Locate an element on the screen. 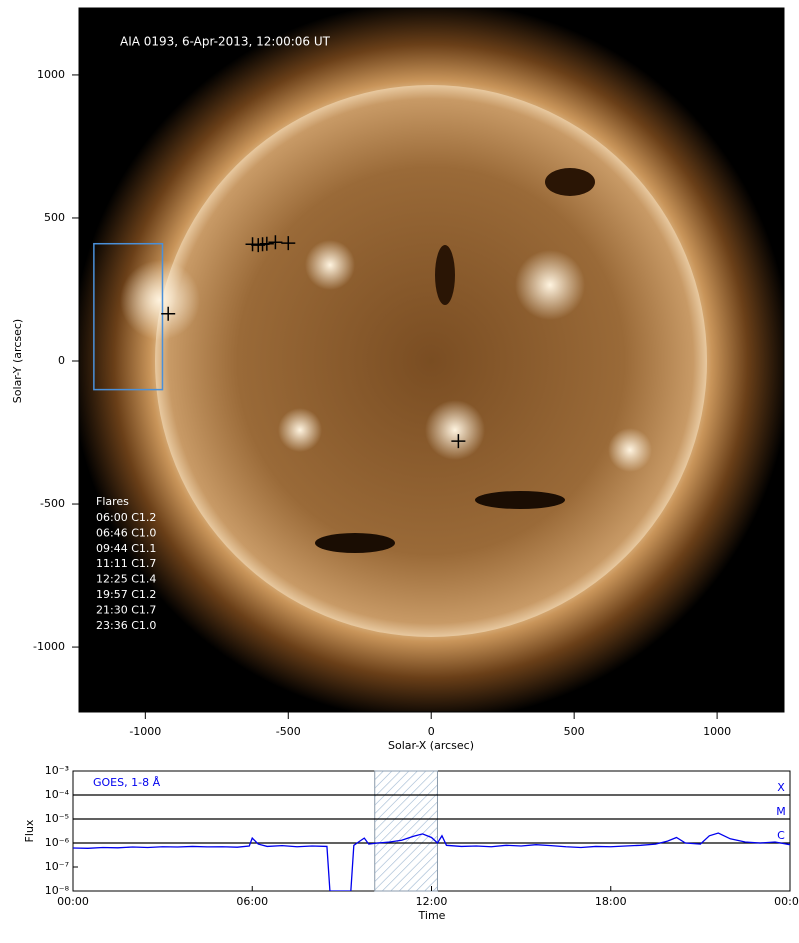 This screenshot has width=799, height=943. series-group is located at coordinates (431, 861).